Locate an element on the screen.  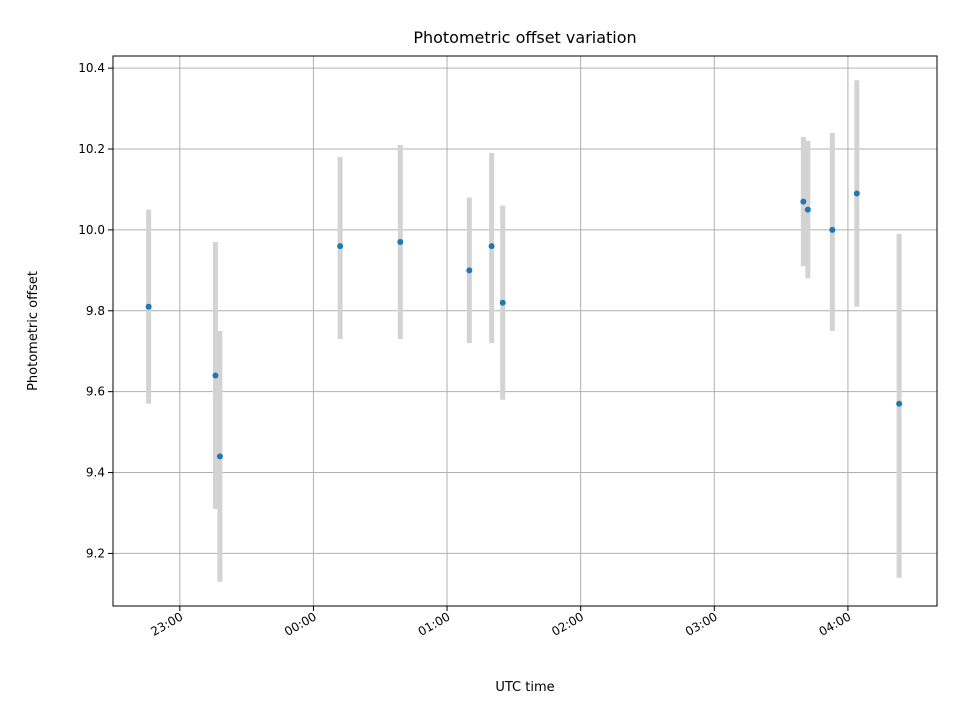
y-tick-label: 10.0 is located at coordinates (91, 230).